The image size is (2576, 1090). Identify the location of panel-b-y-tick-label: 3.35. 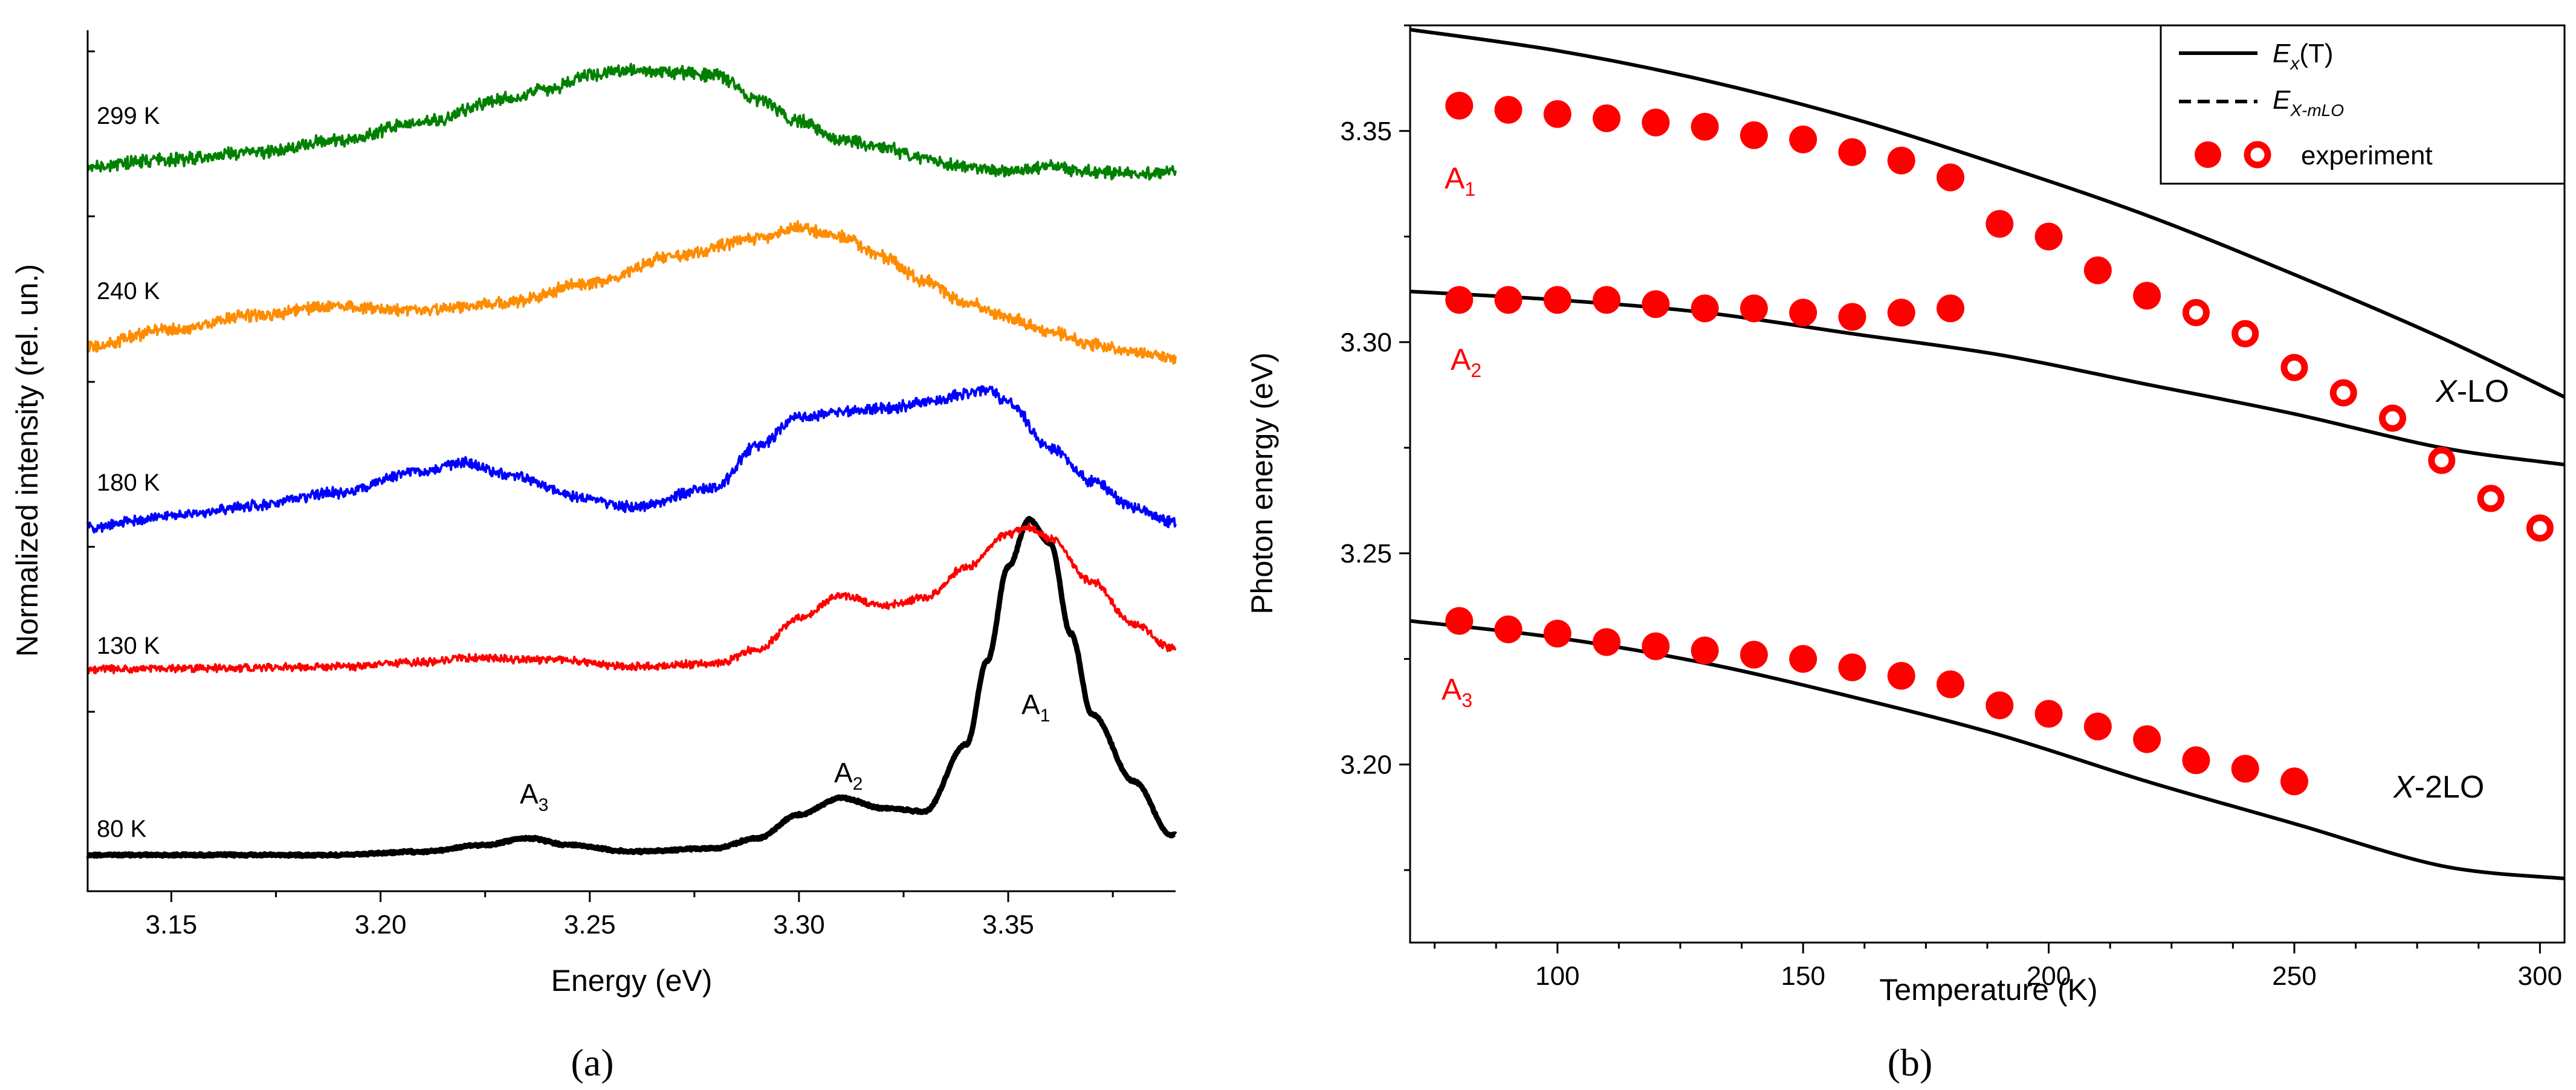
(1366, 131).